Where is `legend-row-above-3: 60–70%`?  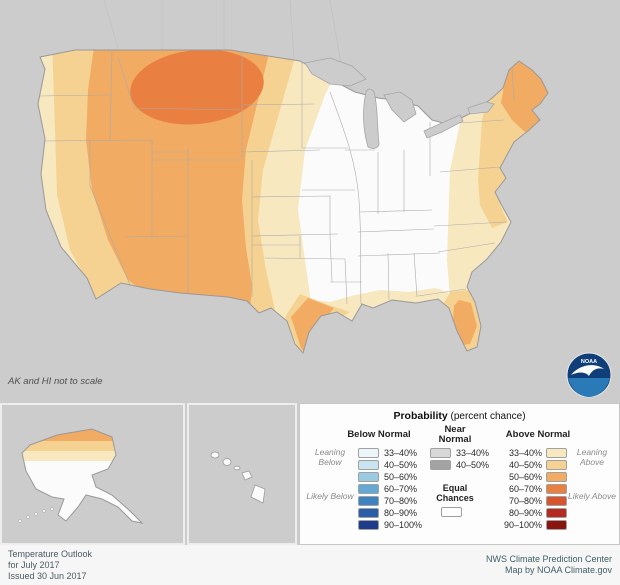 legend-row-above-3: 60–70% is located at coordinates (459, 490).